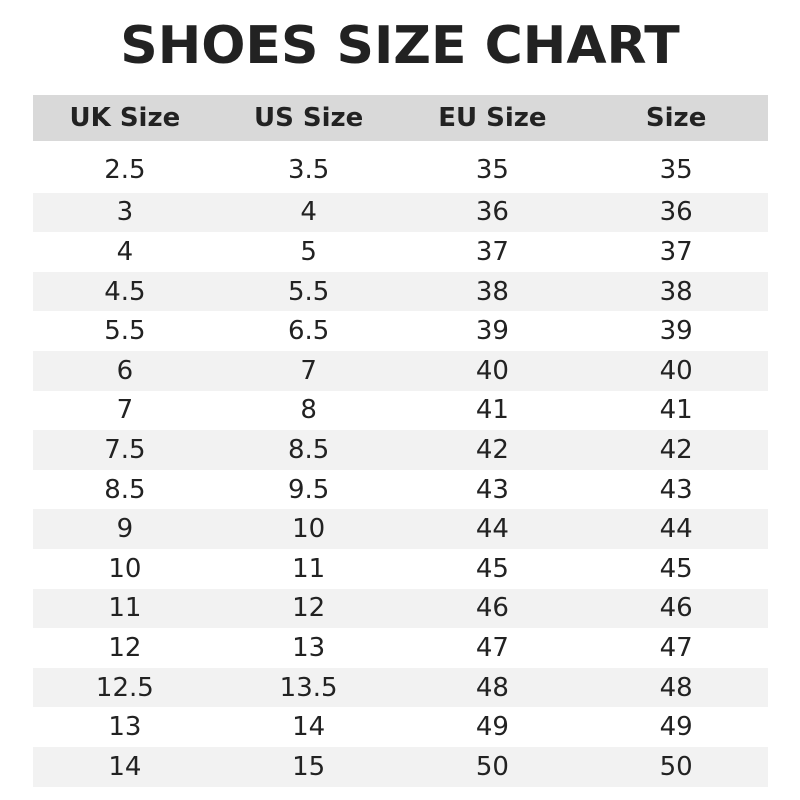 The image size is (800, 800). I want to click on table-row: 7.5 8.5 42 42, so click(400, 450).